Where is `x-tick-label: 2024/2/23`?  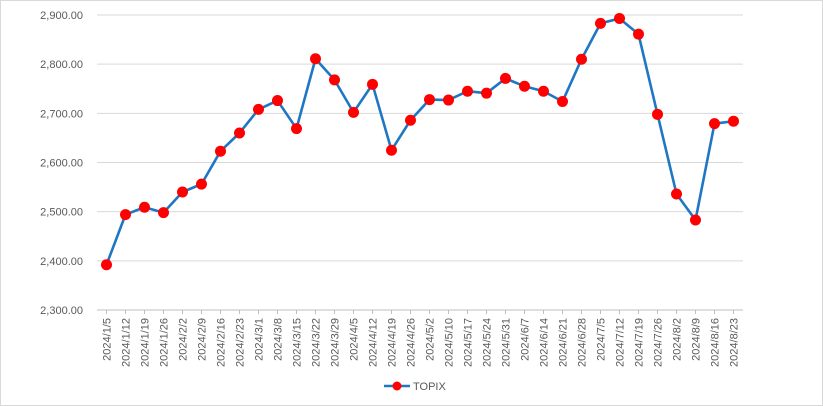 x-tick-label: 2024/2/23 is located at coordinates (241, 342).